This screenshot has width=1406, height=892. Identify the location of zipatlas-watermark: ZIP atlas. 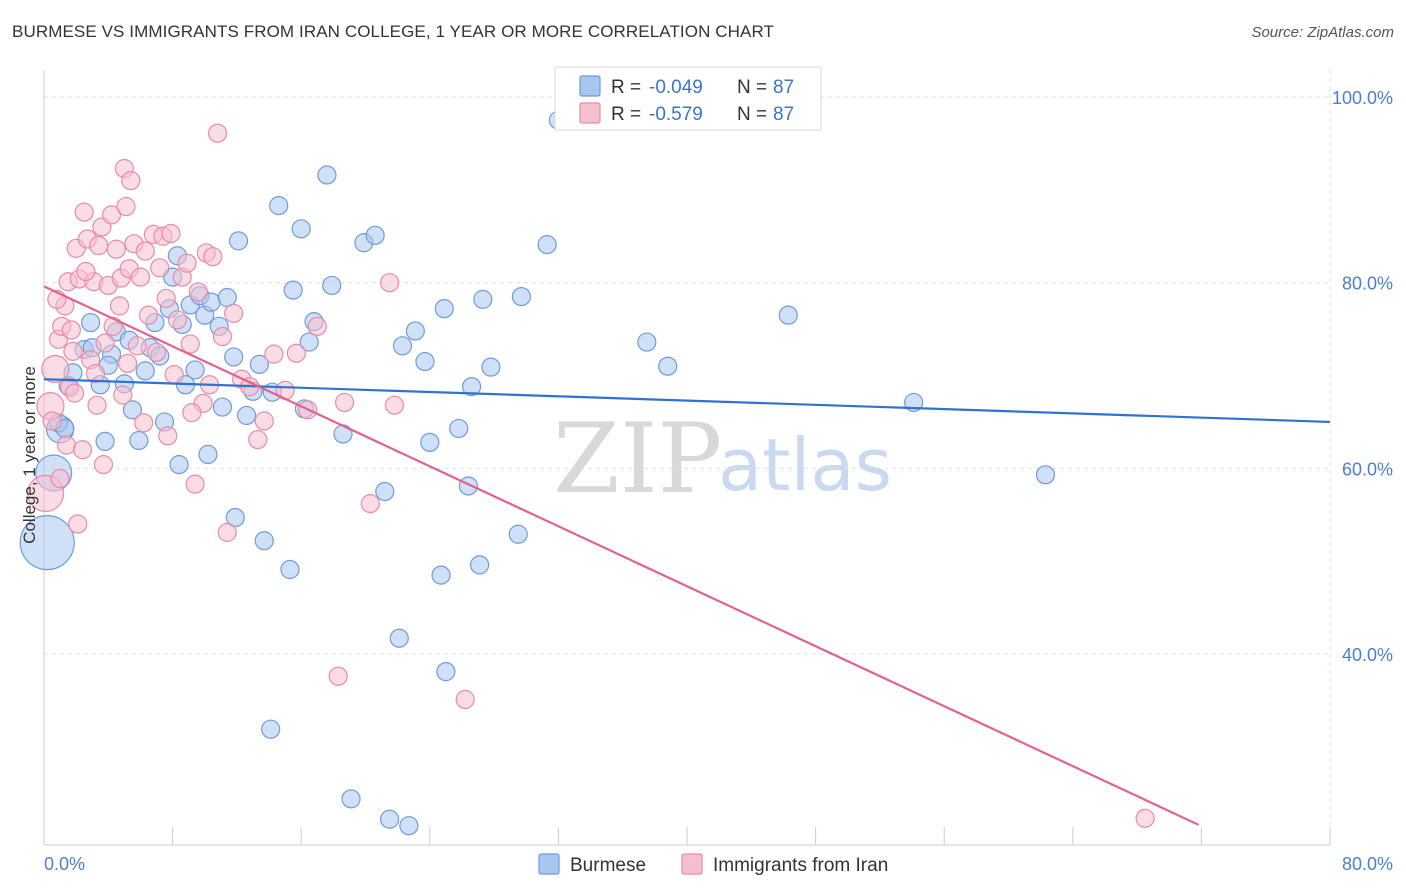
(722, 459).